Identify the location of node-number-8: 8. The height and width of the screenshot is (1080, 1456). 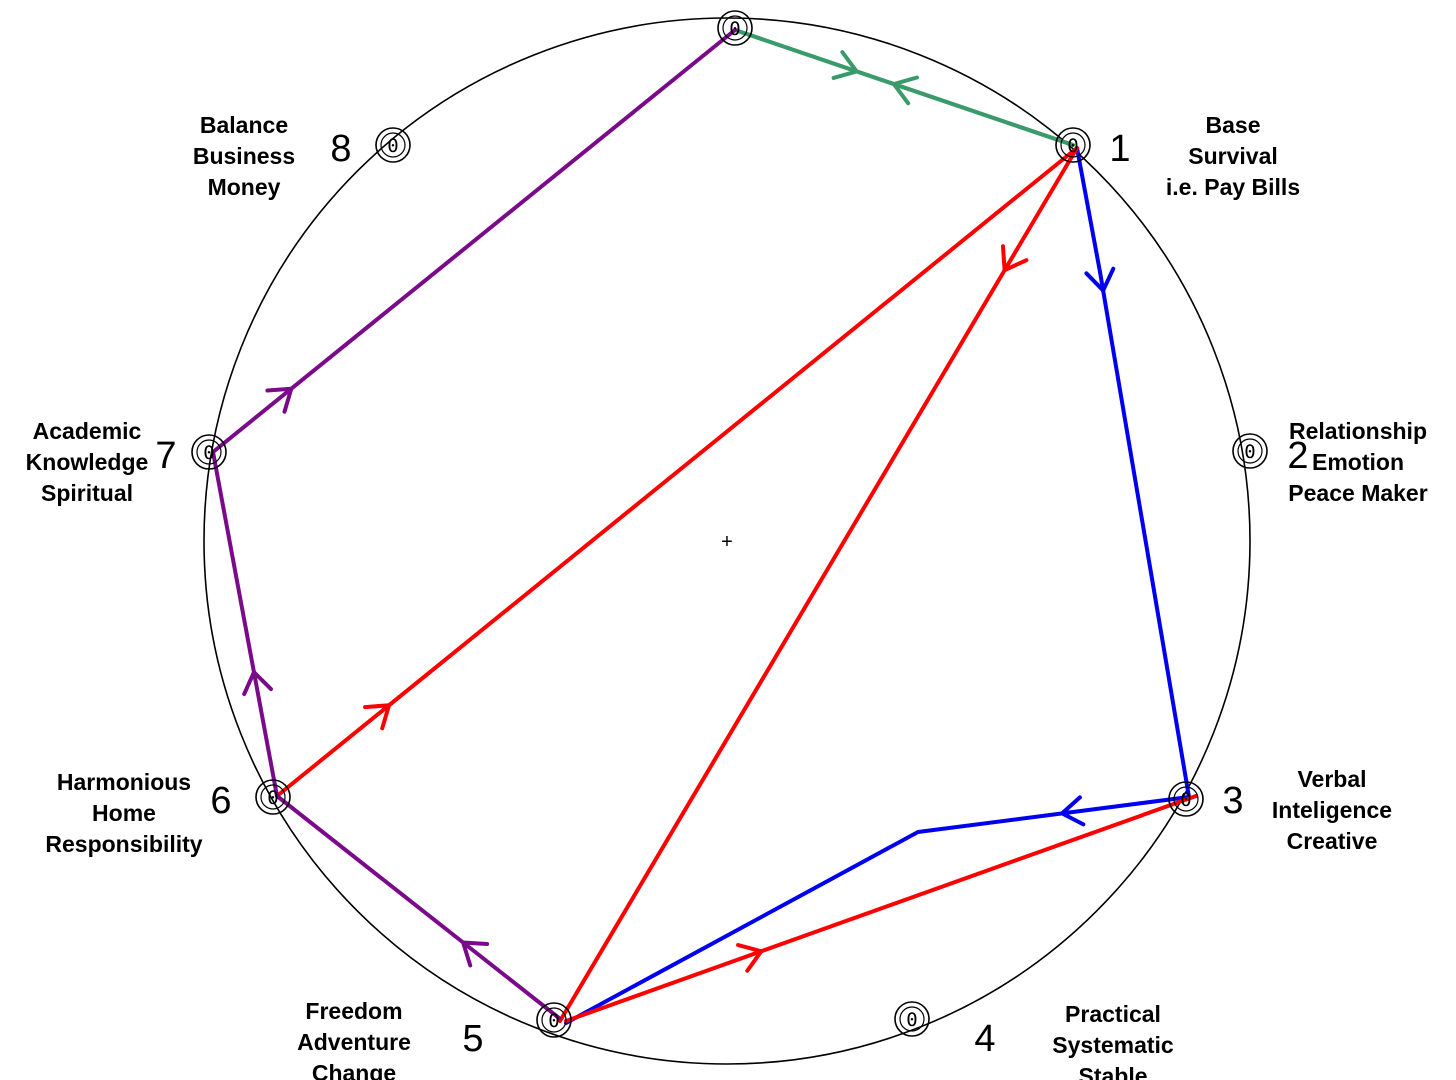
(340, 149).